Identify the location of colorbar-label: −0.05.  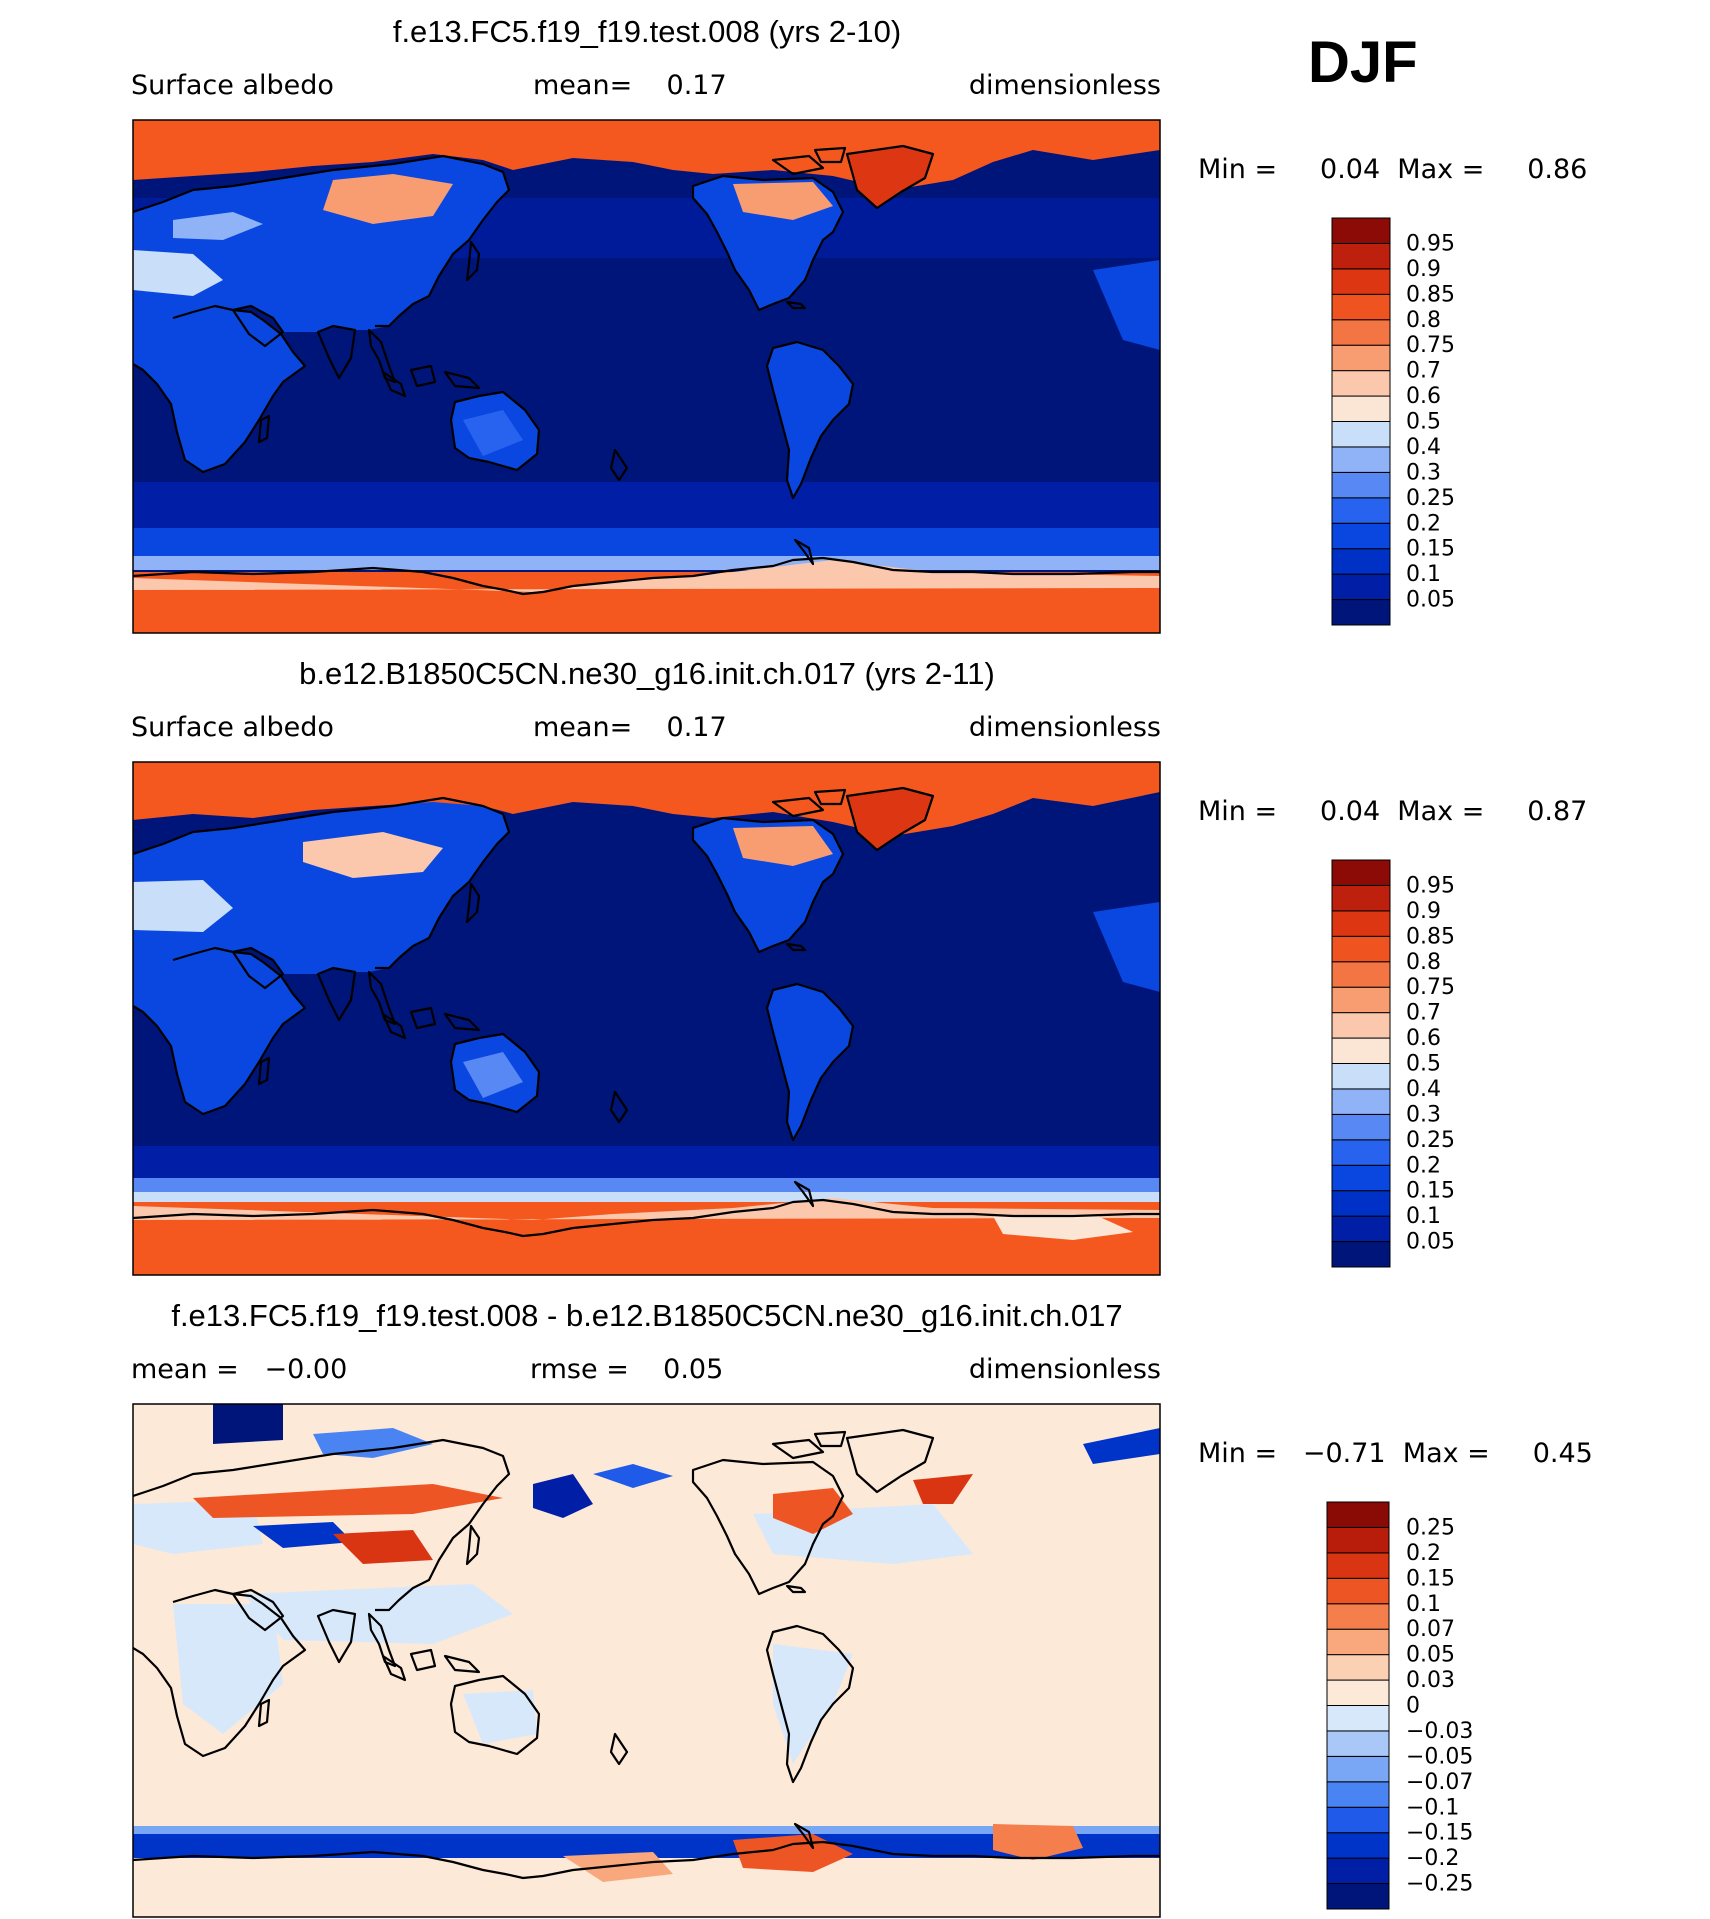
(1439, 1756).